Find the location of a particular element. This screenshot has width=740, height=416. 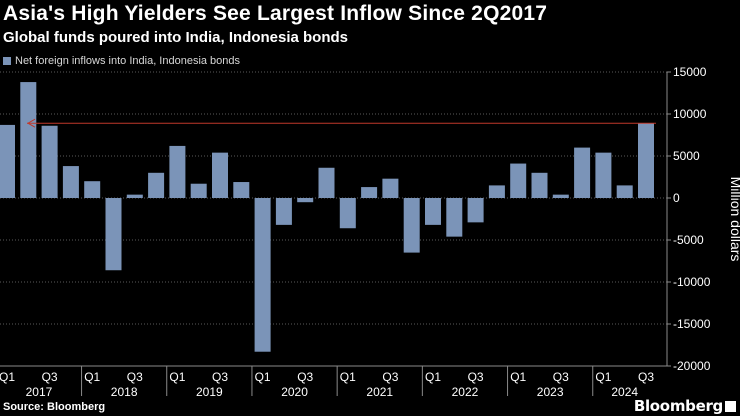

bloomberg-logo: Bloomberg is located at coordinates (685, 406).